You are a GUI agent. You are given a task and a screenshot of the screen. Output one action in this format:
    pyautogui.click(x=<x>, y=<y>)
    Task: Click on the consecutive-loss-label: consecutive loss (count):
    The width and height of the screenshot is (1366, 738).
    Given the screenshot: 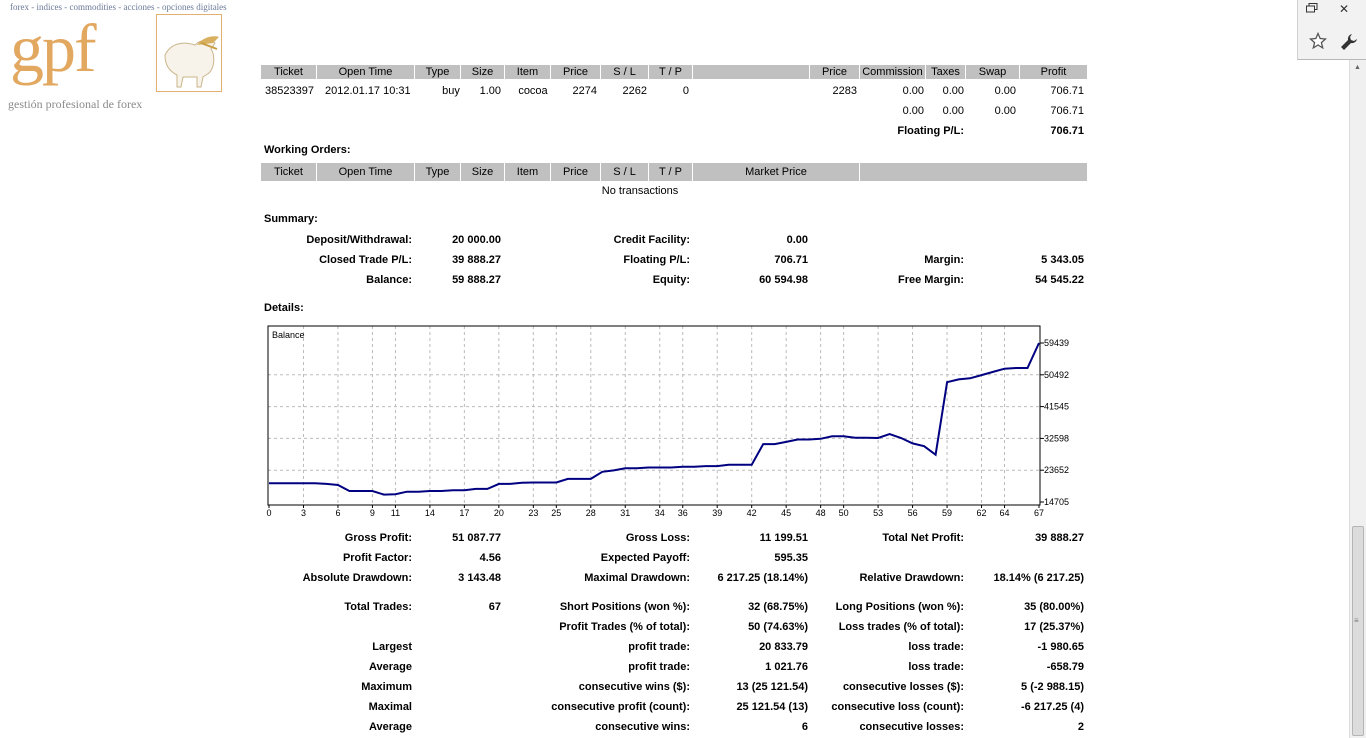 What is the action you would take?
    pyautogui.click(x=897, y=707)
    